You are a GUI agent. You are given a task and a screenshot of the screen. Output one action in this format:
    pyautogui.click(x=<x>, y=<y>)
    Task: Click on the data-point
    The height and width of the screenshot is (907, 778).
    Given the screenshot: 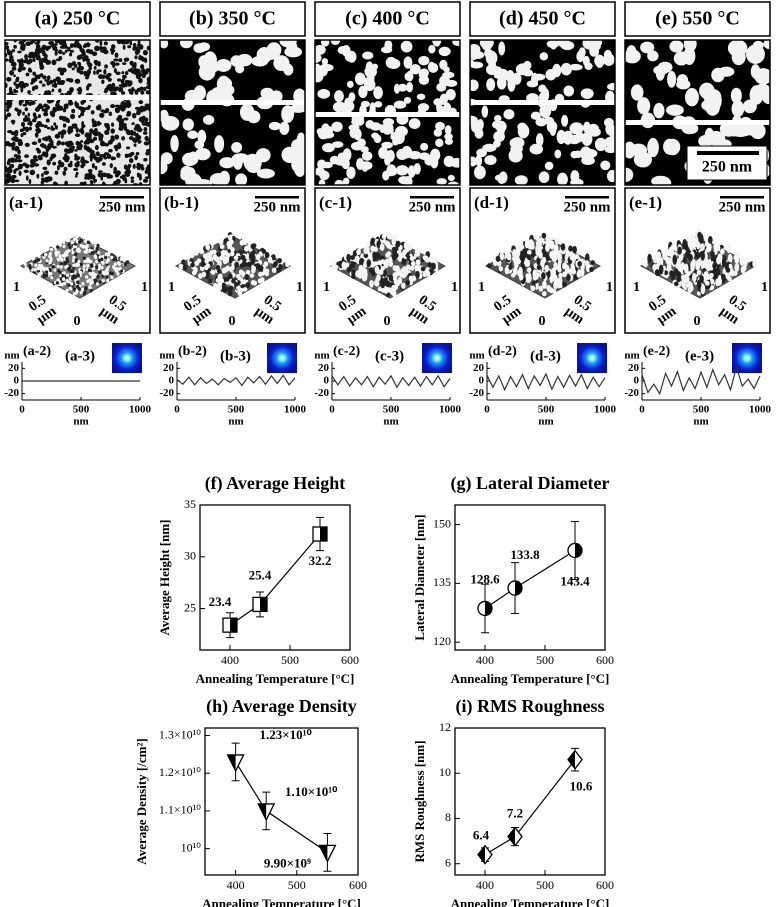 What is the action you would take?
    pyautogui.click(x=515, y=588)
    